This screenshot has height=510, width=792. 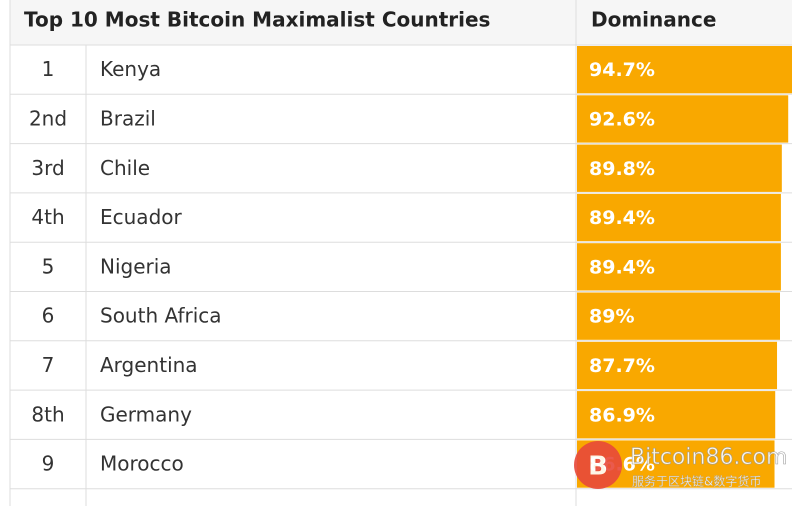 What do you see at coordinates (622, 366) in the screenshot?
I see `value-label: 87.7%` at bounding box center [622, 366].